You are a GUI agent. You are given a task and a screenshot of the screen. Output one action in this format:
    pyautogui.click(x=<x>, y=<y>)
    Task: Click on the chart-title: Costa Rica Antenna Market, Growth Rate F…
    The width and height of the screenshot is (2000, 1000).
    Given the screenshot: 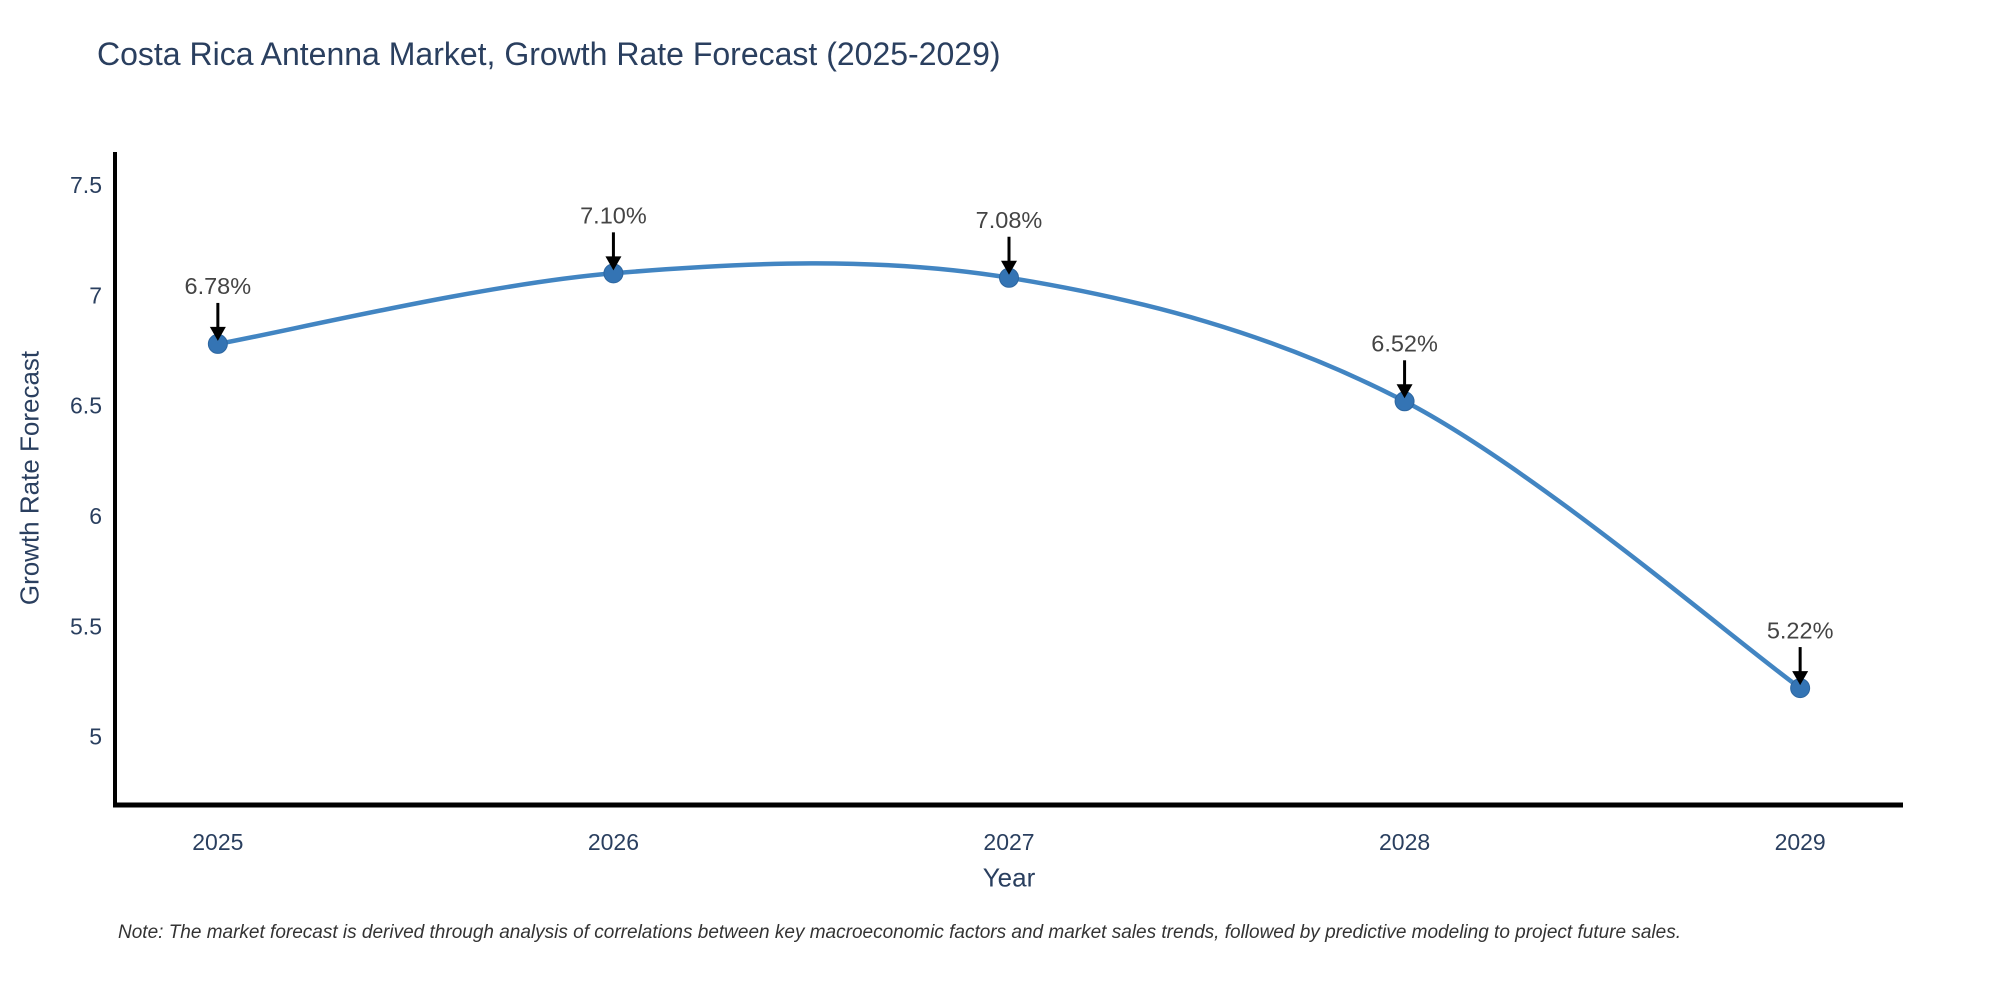 What is the action you would take?
    pyautogui.click(x=549, y=54)
    